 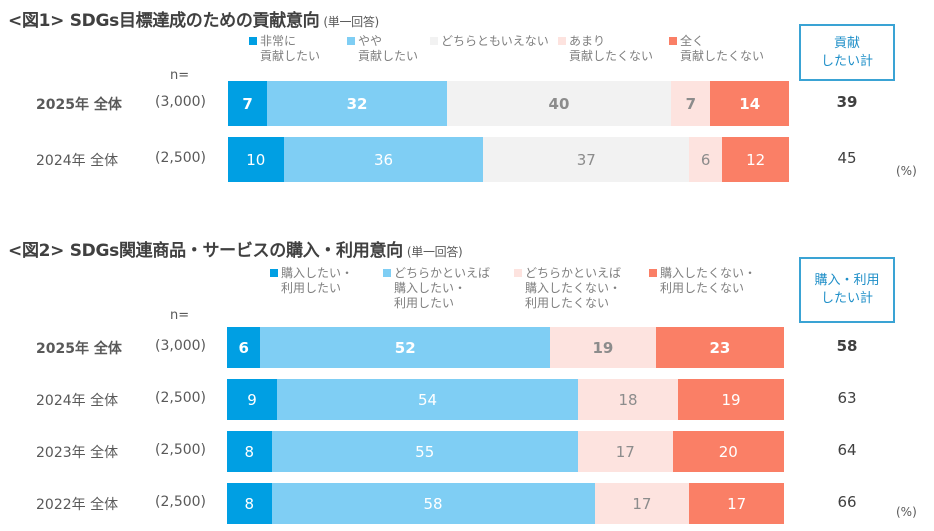 What do you see at coordinates (388, 48) in the screenshot?
I see `legend-label: やや 貢献したい` at bounding box center [388, 48].